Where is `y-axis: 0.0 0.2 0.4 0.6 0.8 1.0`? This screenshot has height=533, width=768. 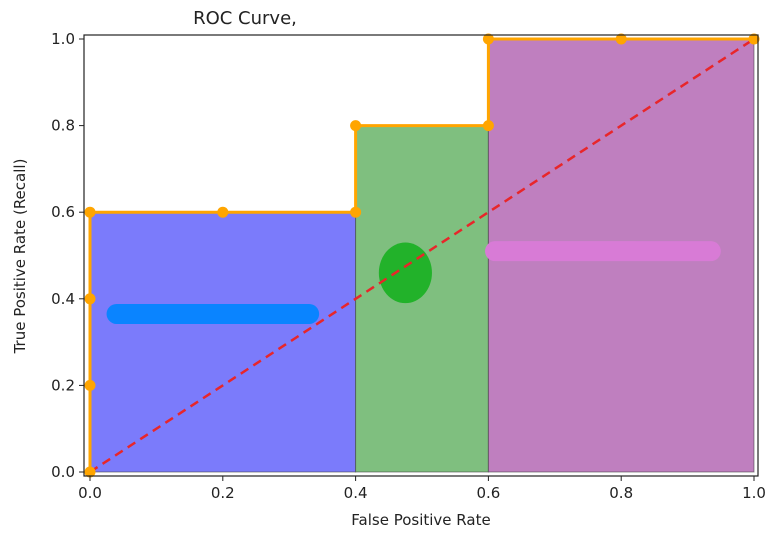
y-axis: 0.0 0.2 0.4 0.6 0.8 1.0 is located at coordinates (67, 255).